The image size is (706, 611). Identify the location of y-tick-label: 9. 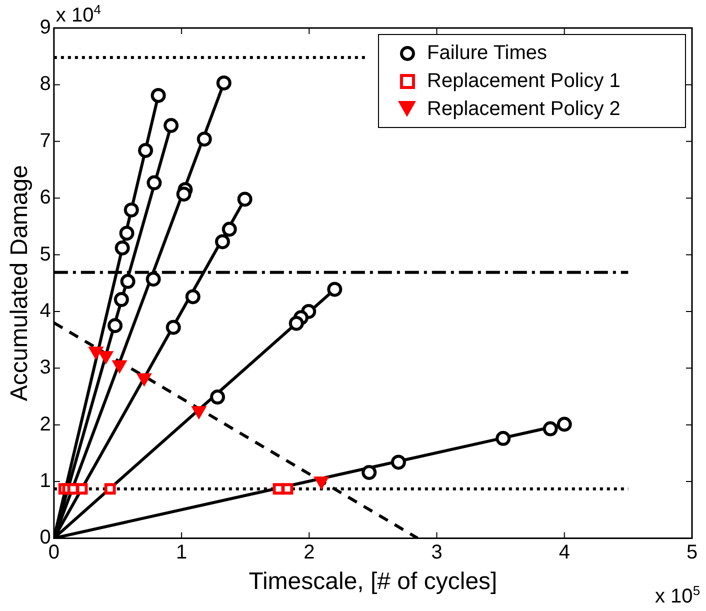
(45, 27).